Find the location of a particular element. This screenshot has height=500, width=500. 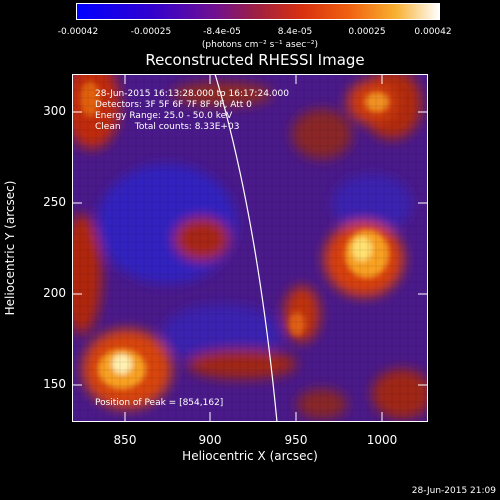

x-axis-label: Heliocentric X (arcsec) is located at coordinates (250, 456).